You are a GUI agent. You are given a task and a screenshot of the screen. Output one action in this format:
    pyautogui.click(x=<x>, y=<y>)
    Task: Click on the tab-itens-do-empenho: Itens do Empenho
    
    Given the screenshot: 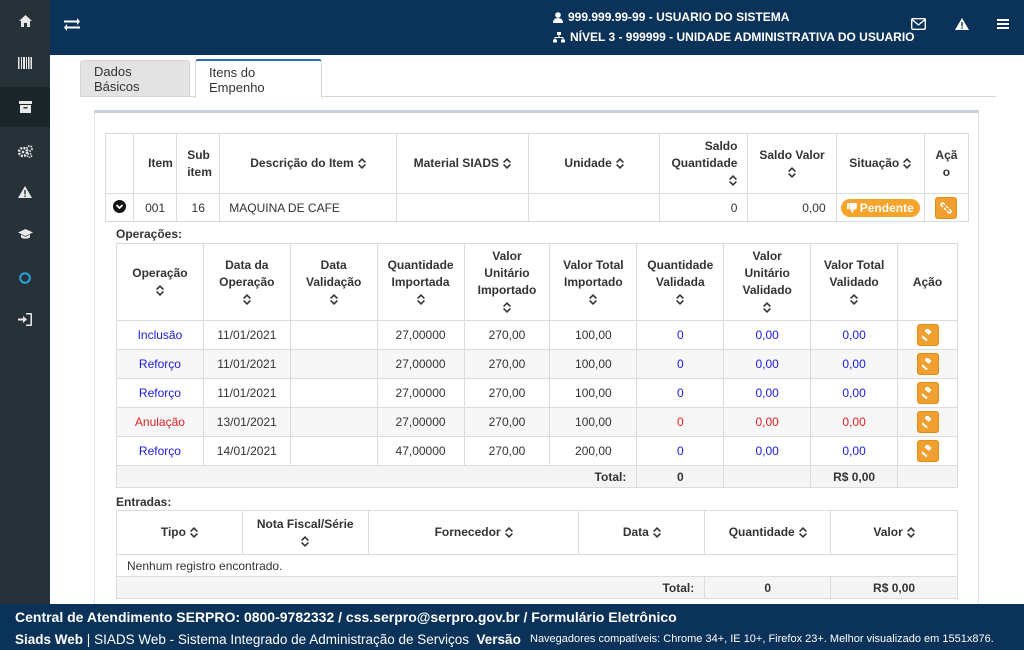 What is the action you would take?
    pyautogui.click(x=258, y=78)
    